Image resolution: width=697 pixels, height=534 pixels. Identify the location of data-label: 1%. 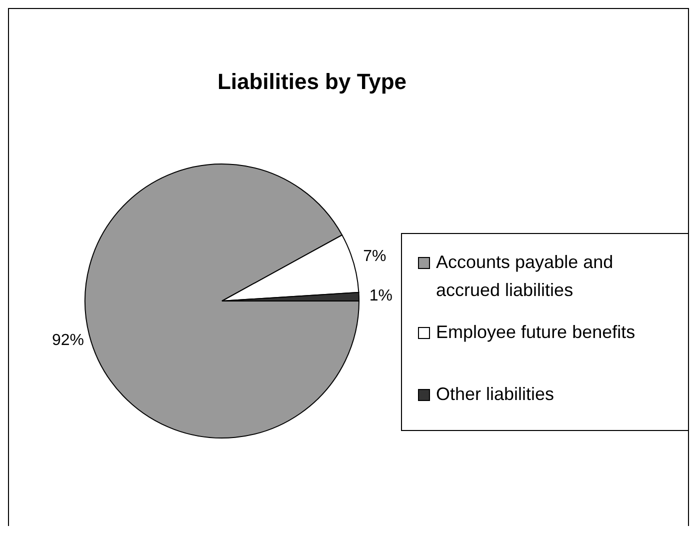
(380, 296).